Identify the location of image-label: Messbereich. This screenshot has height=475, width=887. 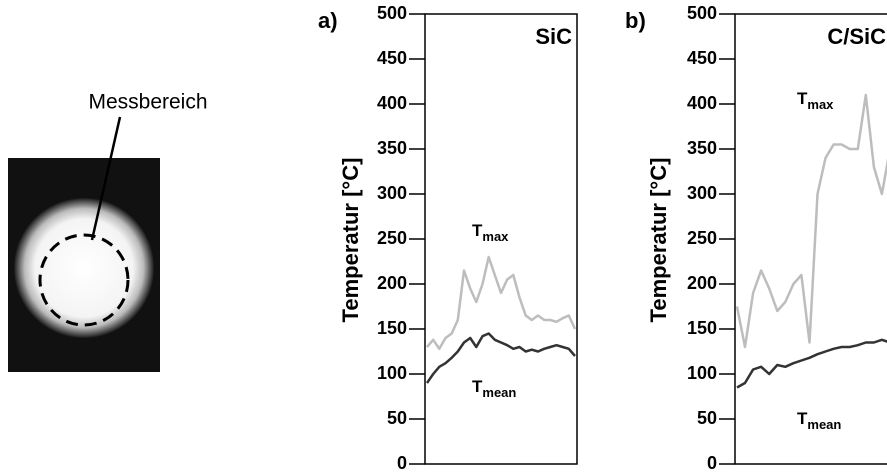
(147, 102).